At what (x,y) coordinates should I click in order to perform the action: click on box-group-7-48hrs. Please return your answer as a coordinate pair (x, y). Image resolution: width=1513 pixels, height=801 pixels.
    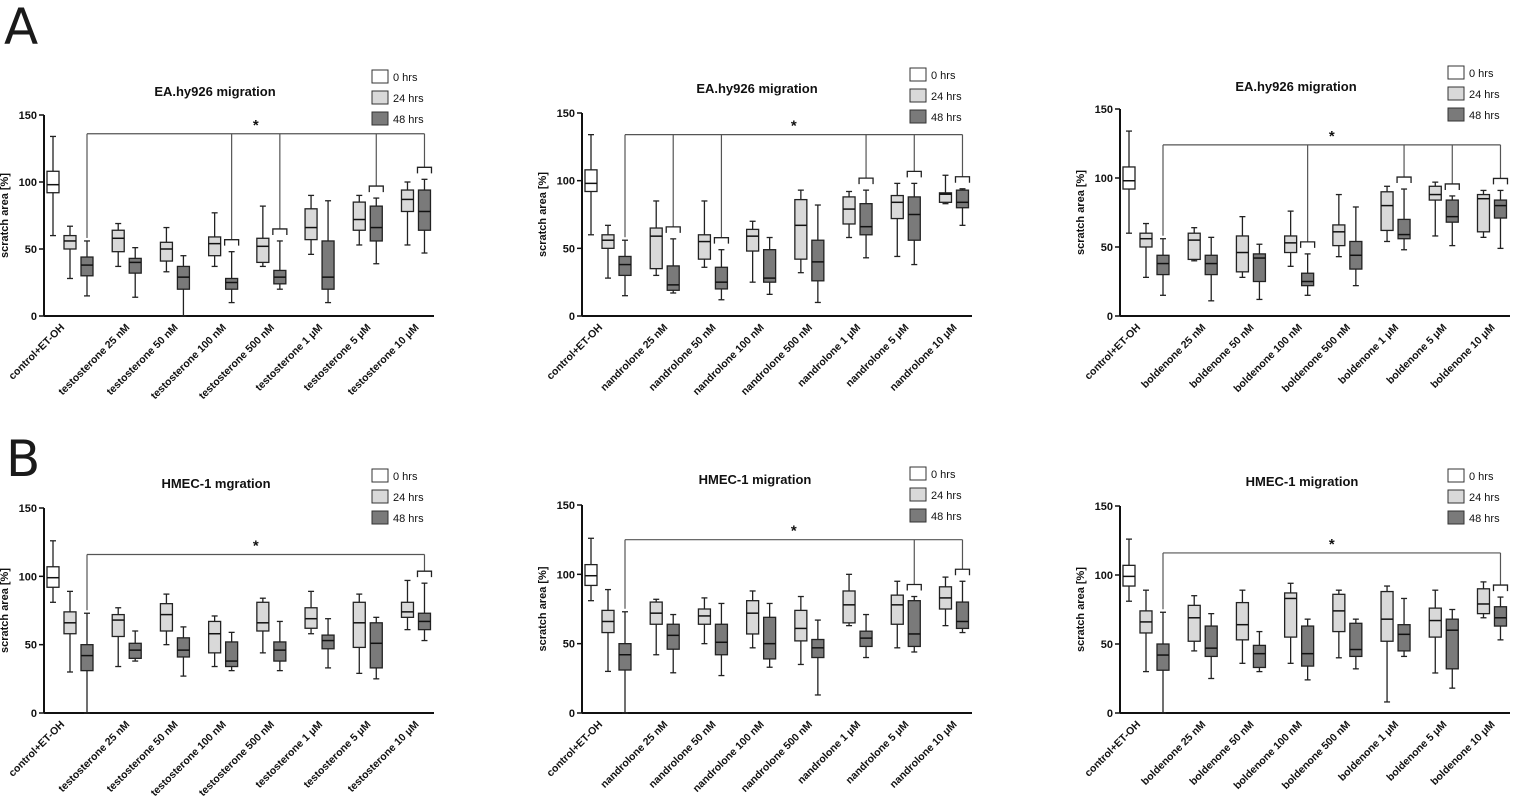
    Looking at the image, I should click on (424, 612).